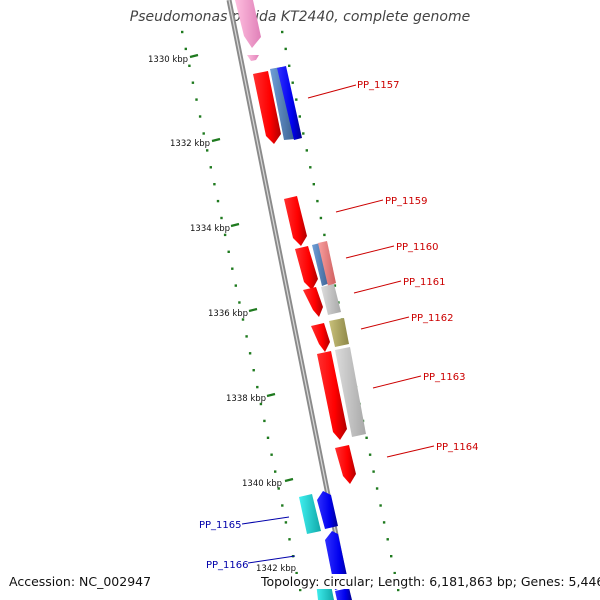 The image size is (600, 600). I want to click on scale-label: 1342 kbp, so click(276, 569).